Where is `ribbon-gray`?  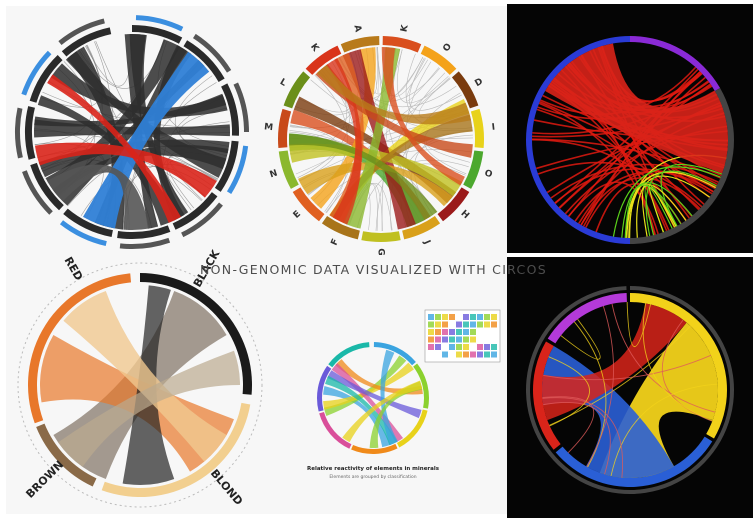 ribbon-gray is located at coordinates (98, 197).